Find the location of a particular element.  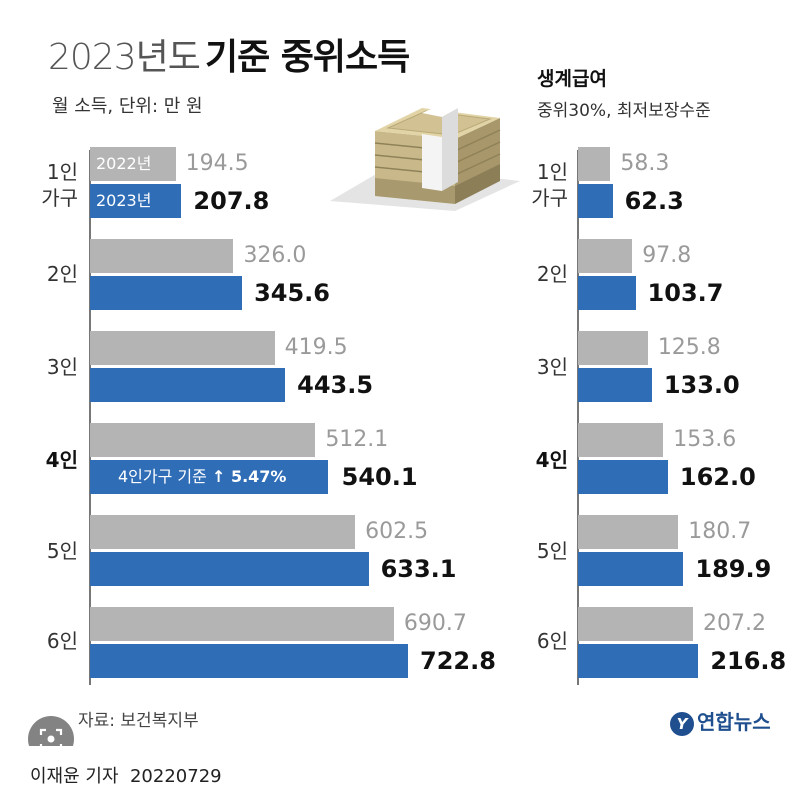

left-category-label: 2인 is located at coordinates (62, 274).